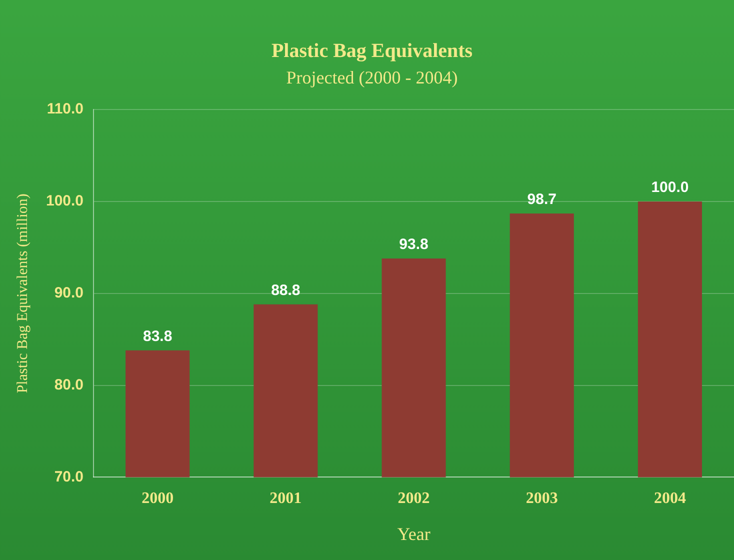 This screenshot has width=734, height=560. I want to click on chart-title: Plastic Bag Equivalents, so click(372, 51).